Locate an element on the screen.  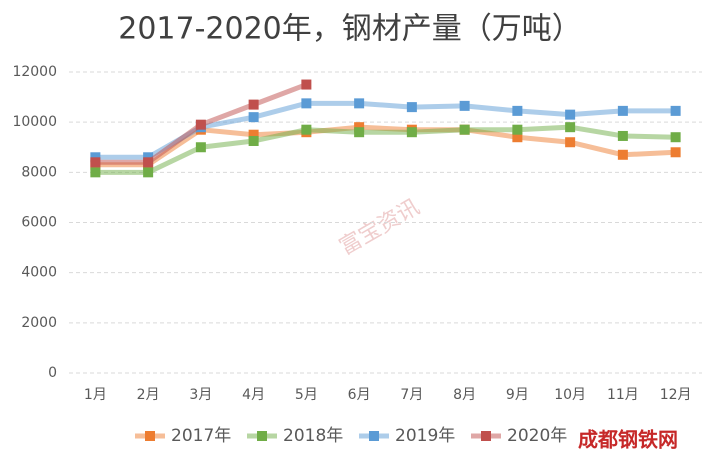
x-tick-label: 4月 is located at coordinates (253, 395).